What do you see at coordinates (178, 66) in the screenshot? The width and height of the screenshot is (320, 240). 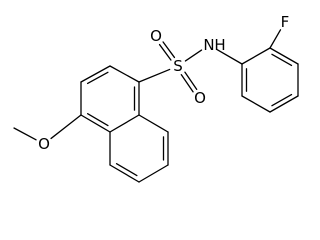 I see `atom-label: S` at bounding box center [178, 66].